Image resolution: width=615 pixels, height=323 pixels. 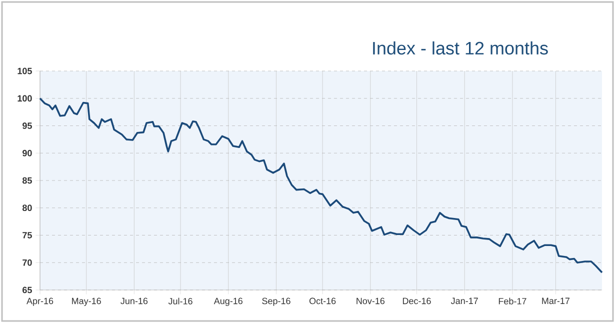 I want to click on y-tick-label: 75, so click(x=27, y=235).